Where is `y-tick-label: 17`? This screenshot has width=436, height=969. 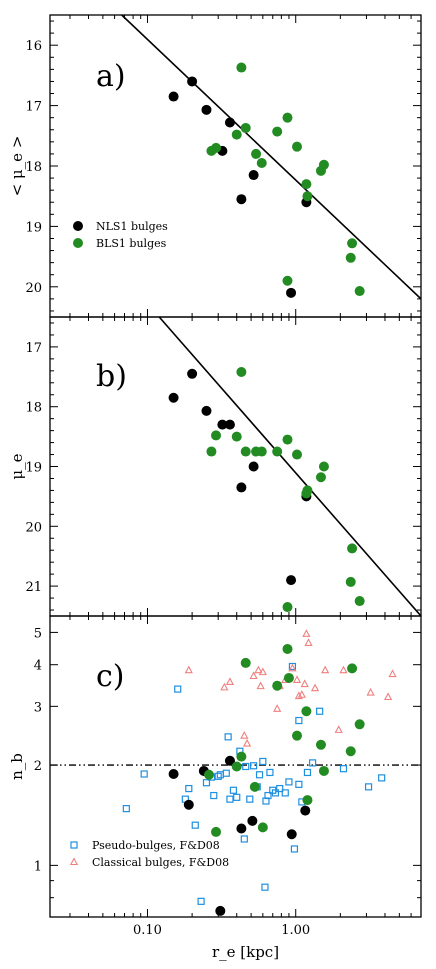 y-tick-label: 17 is located at coordinates (33, 107).